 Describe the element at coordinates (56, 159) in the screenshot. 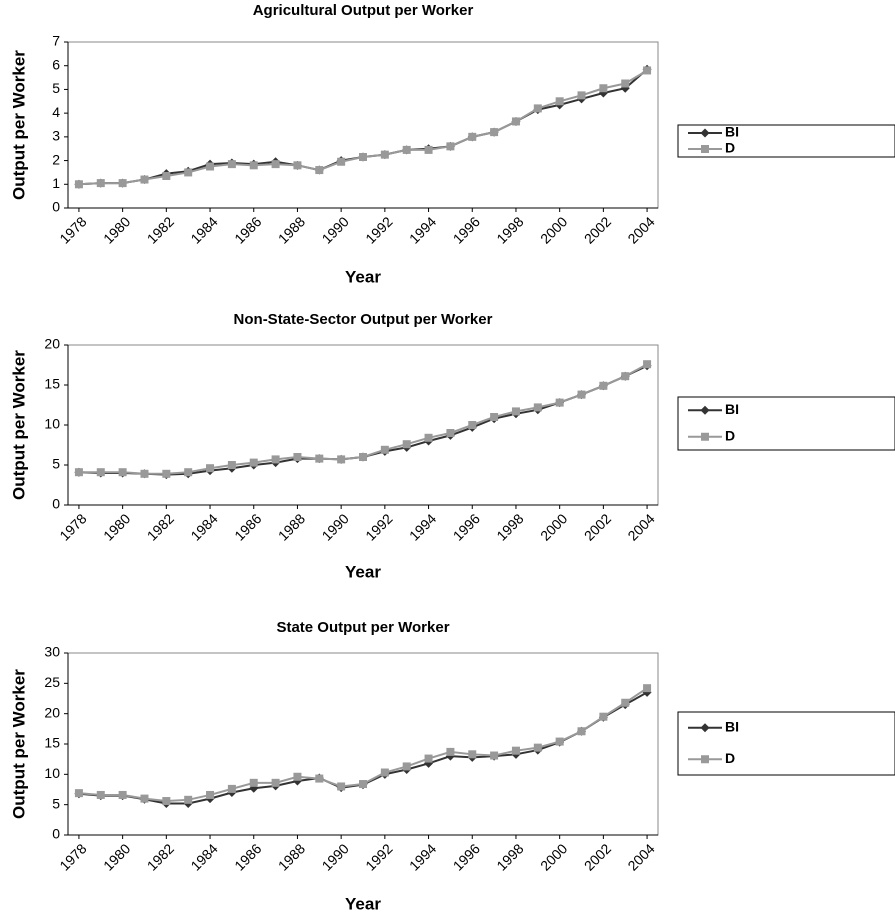

I see `y-tick-label: 2` at that location.